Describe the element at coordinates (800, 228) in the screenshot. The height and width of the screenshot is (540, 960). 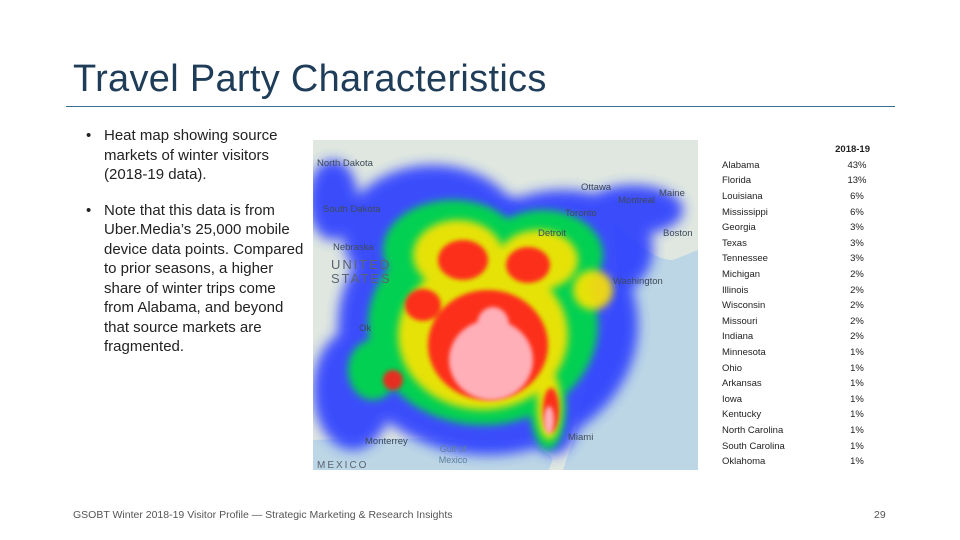
I see `table-row: Georgia 3%` at that location.